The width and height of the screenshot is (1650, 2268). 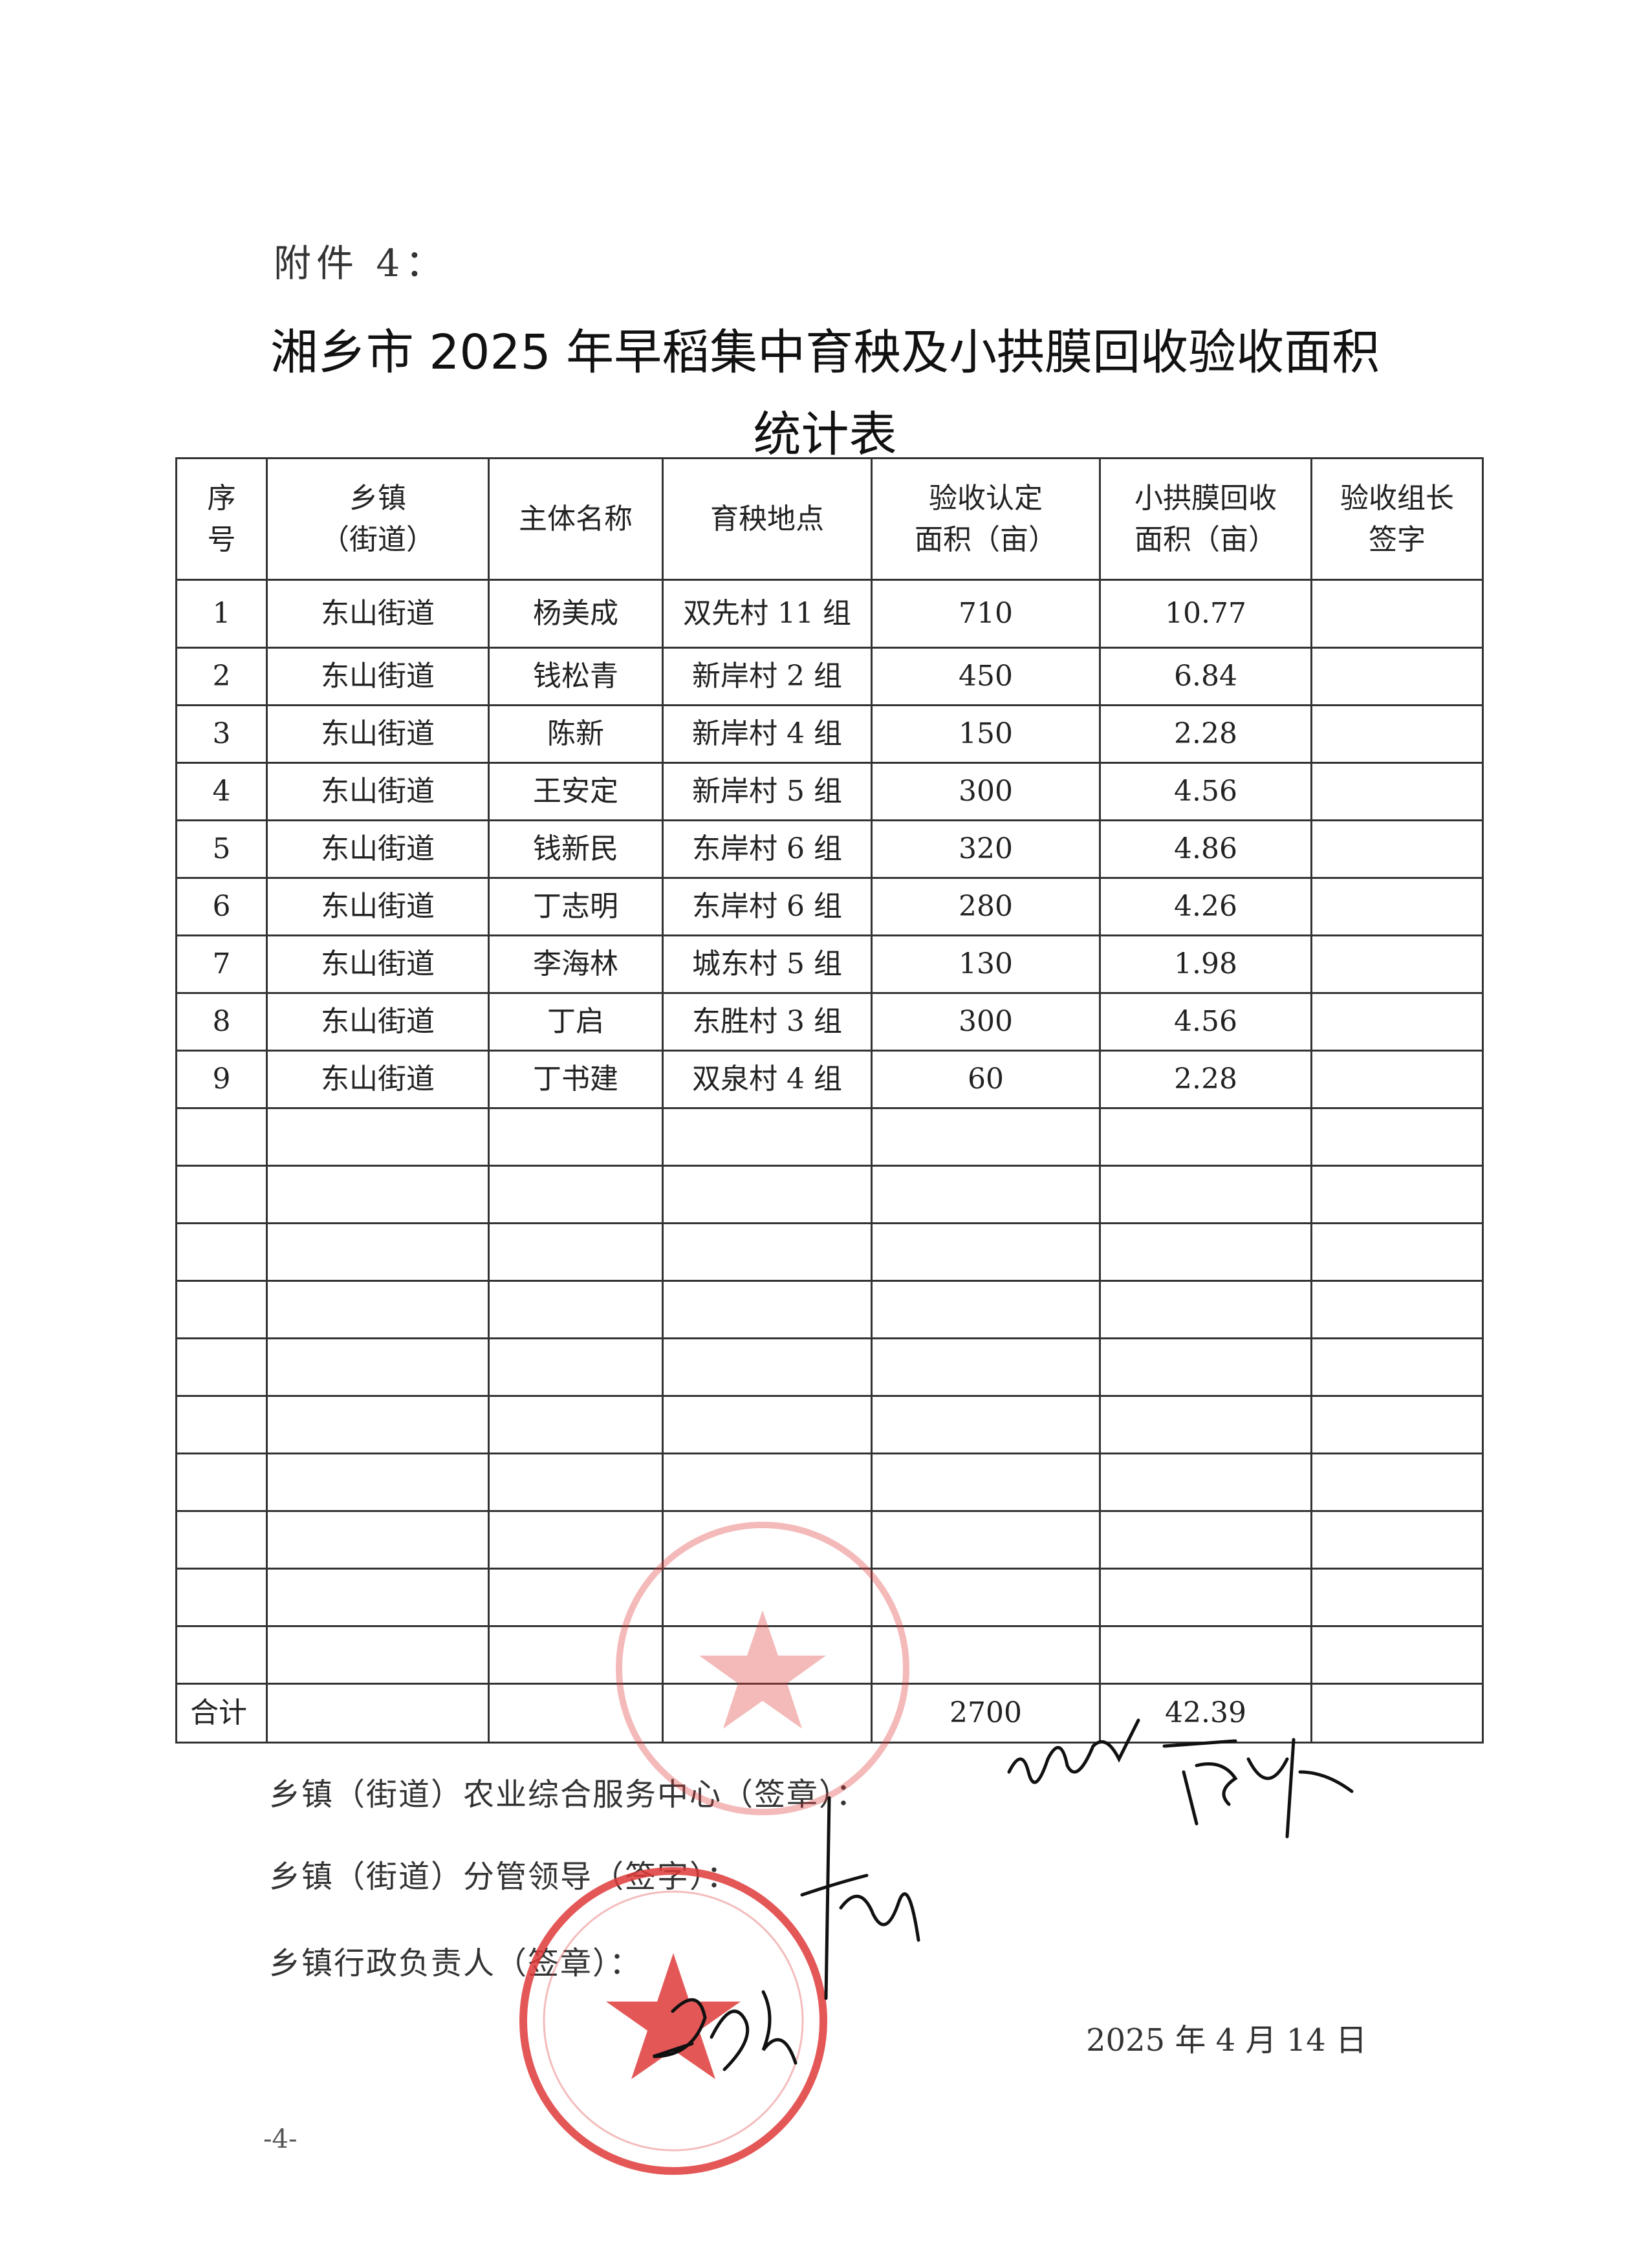 I want to click on cell-entity-name: 王安定, so click(x=576, y=791).